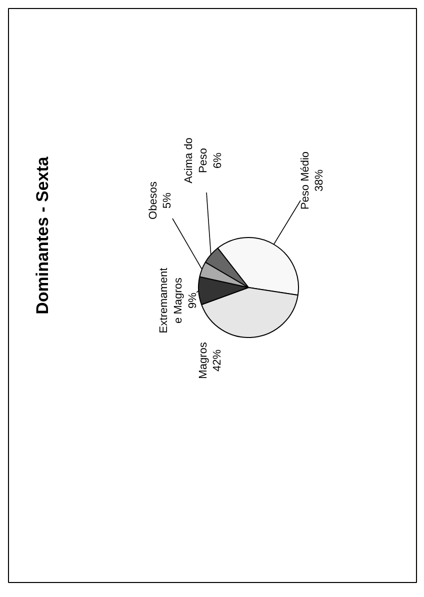  Describe the element at coordinates (153, 200) in the screenshot. I see `slice-label: Obesos` at that location.